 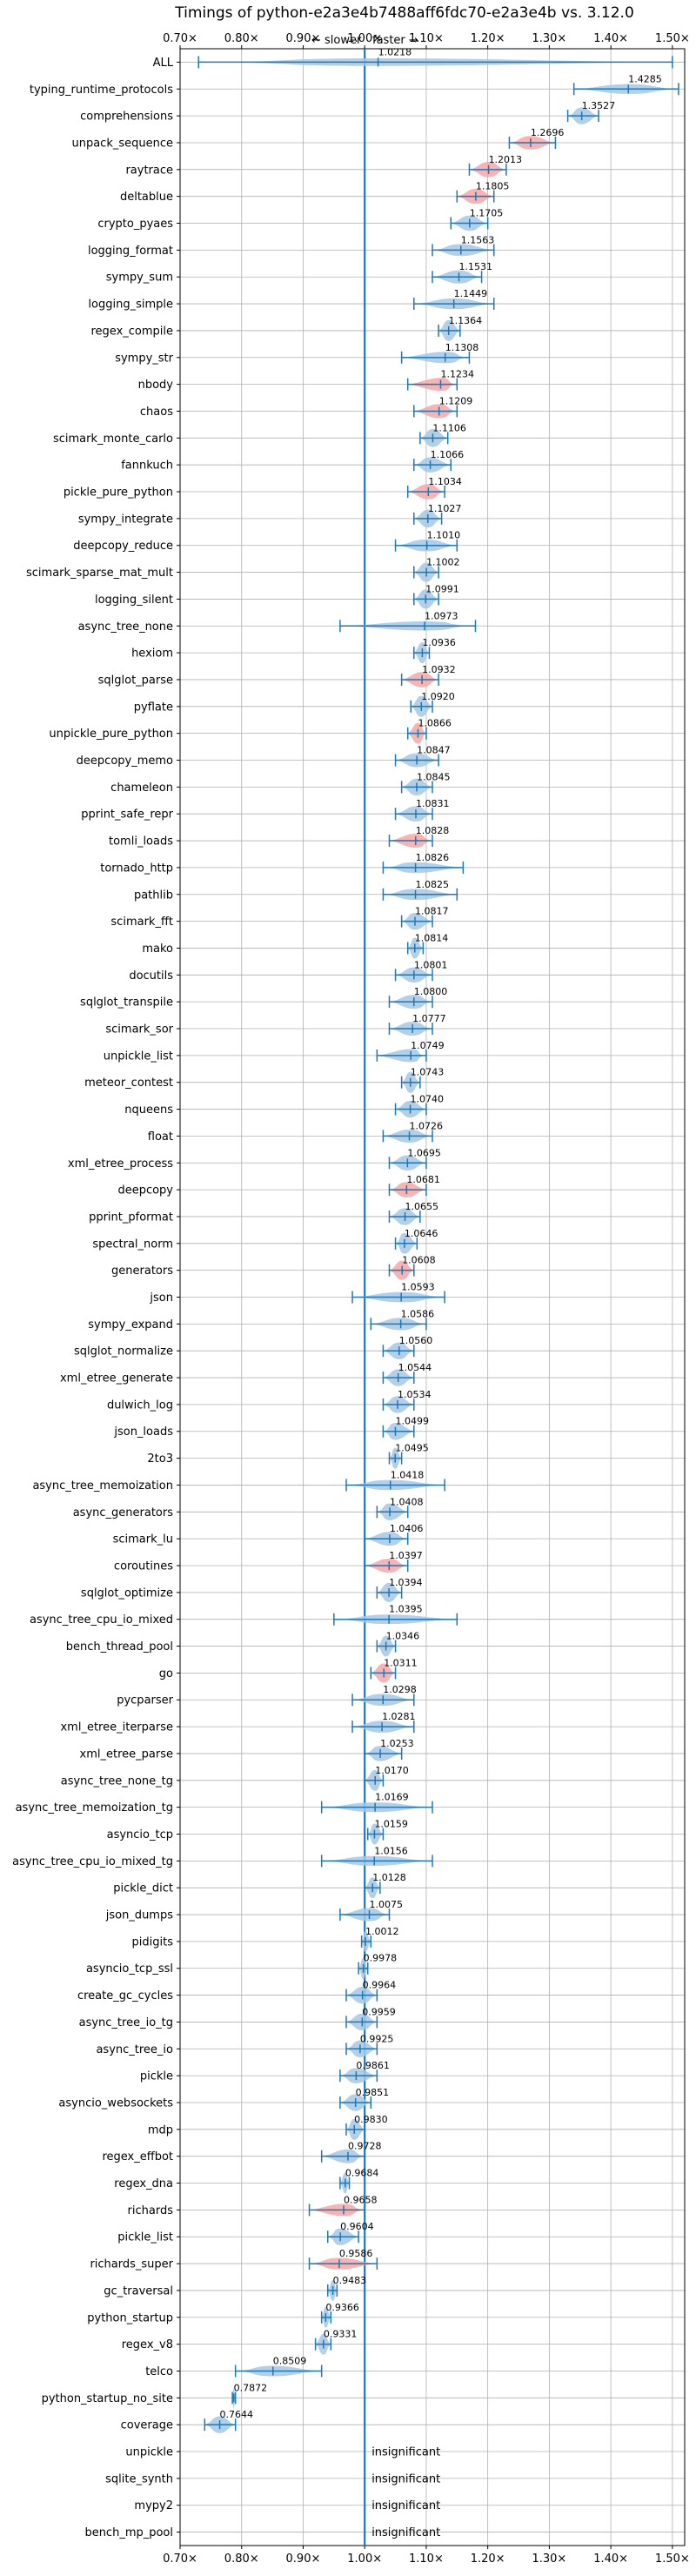 What do you see at coordinates (391, 1850) in the screenshot?
I see `data-label: 1.0156` at bounding box center [391, 1850].